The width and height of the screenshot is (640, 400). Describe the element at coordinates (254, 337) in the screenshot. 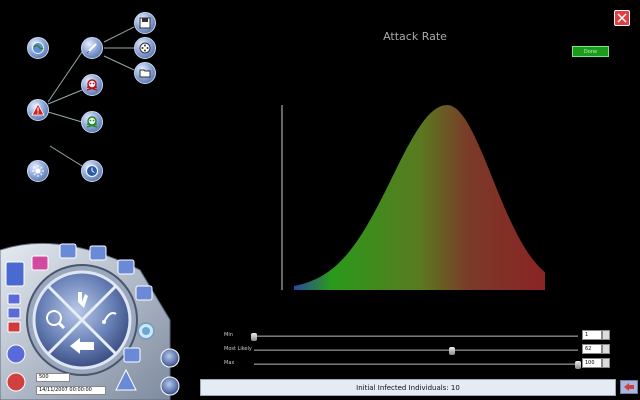

I see `slider-thumb-min` at that location.